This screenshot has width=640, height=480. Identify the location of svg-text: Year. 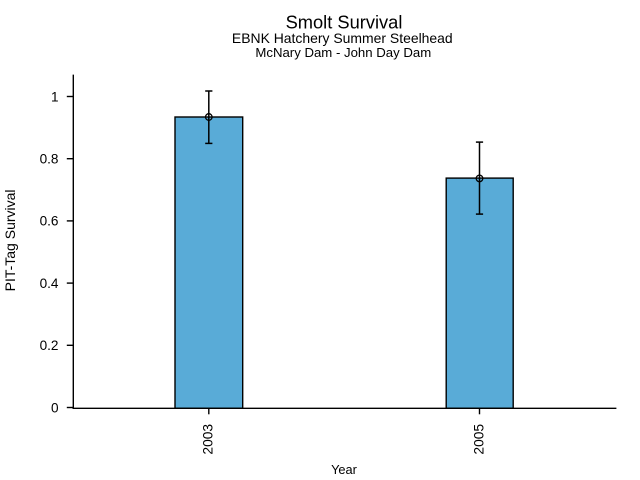
(344, 469).